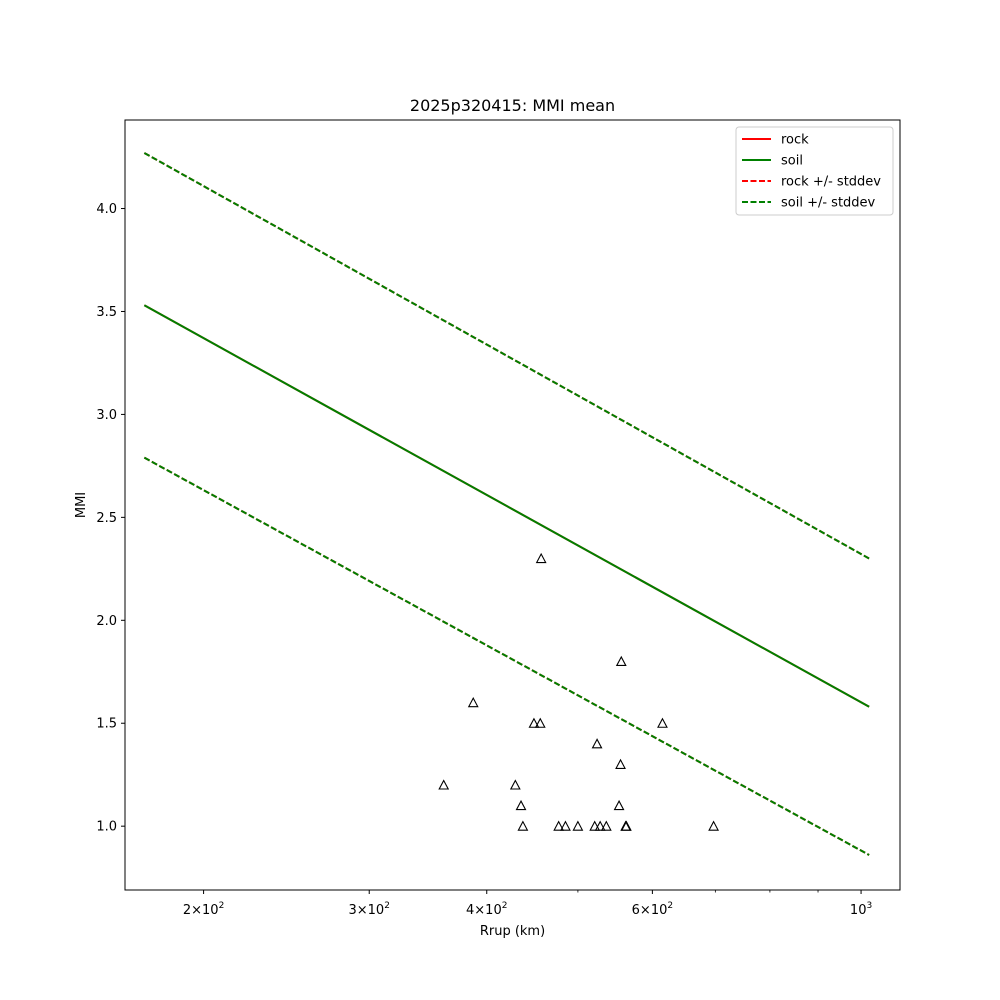 The height and width of the screenshot is (1000, 1000). What do you see at coordinates (368, 909) in the screenshot?
I see `x-tick-label-1: 3×10²` at bounding box center [368, 909].